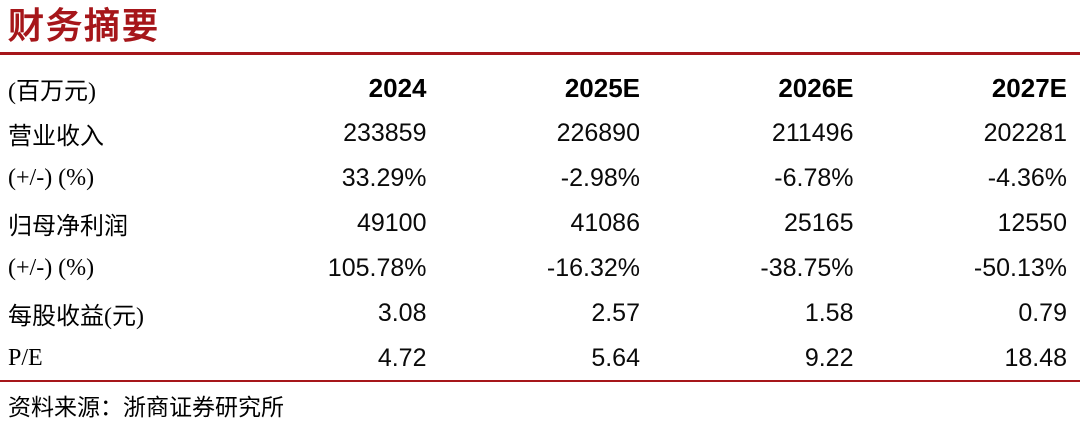 This screenshot has height=424, width=1080. Describe the element at coordinates (537, 133) in the screenshot. I see `table-row-revenue: 营业收入 233859 226890 211496 202281` at that location.